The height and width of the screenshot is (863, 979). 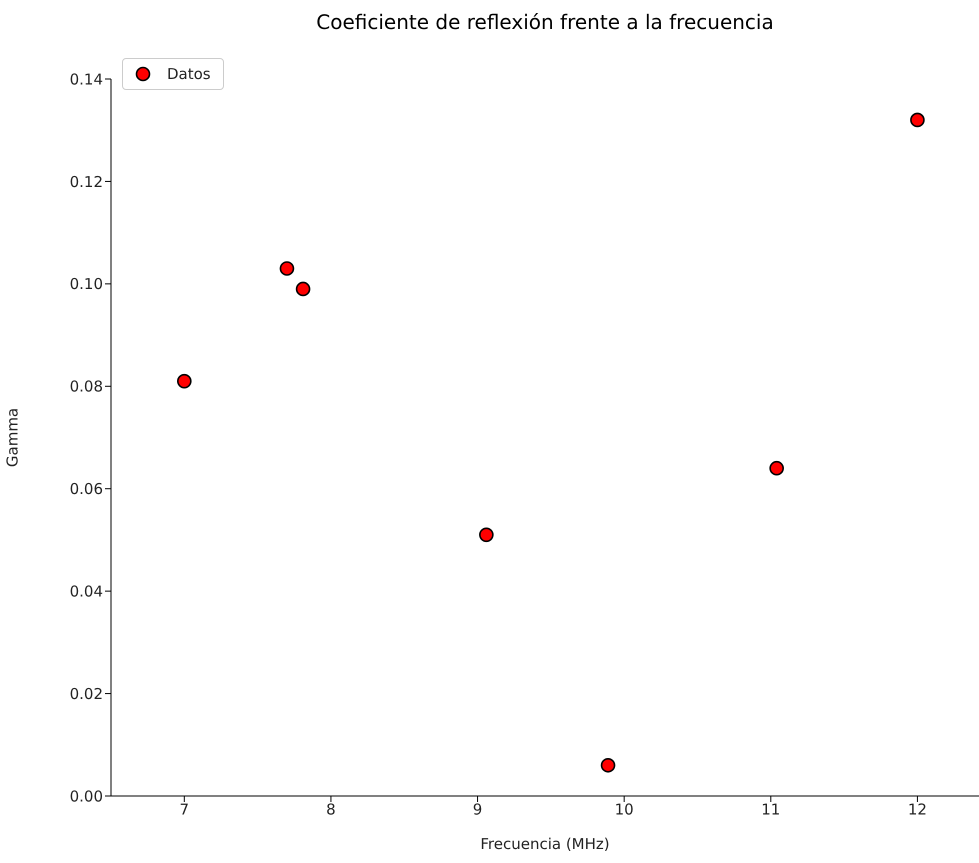 What do you see at coordinates (86, 181) in the screenshot?
I see `y-tick-label: 0.12` at bounding box center [86, 181].